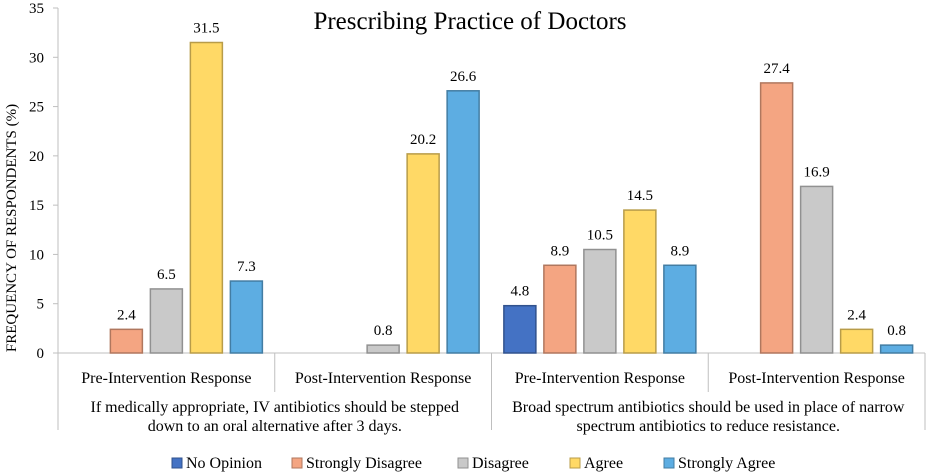 The width and height of the screenshot is (941, 476). What do you see at coordinates (36, 157) in the screenshot?
I see `y-tick-label: 20` at bounding box center [36, 157].